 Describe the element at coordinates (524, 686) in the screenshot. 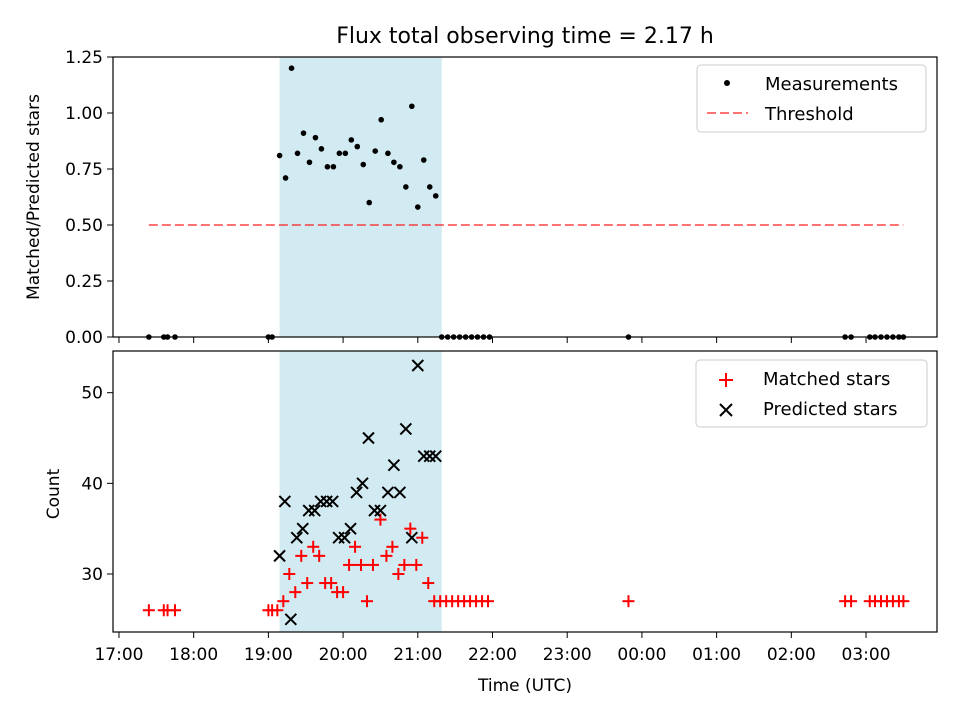

I see `x-axis-label: Time (UTC)` at that location.